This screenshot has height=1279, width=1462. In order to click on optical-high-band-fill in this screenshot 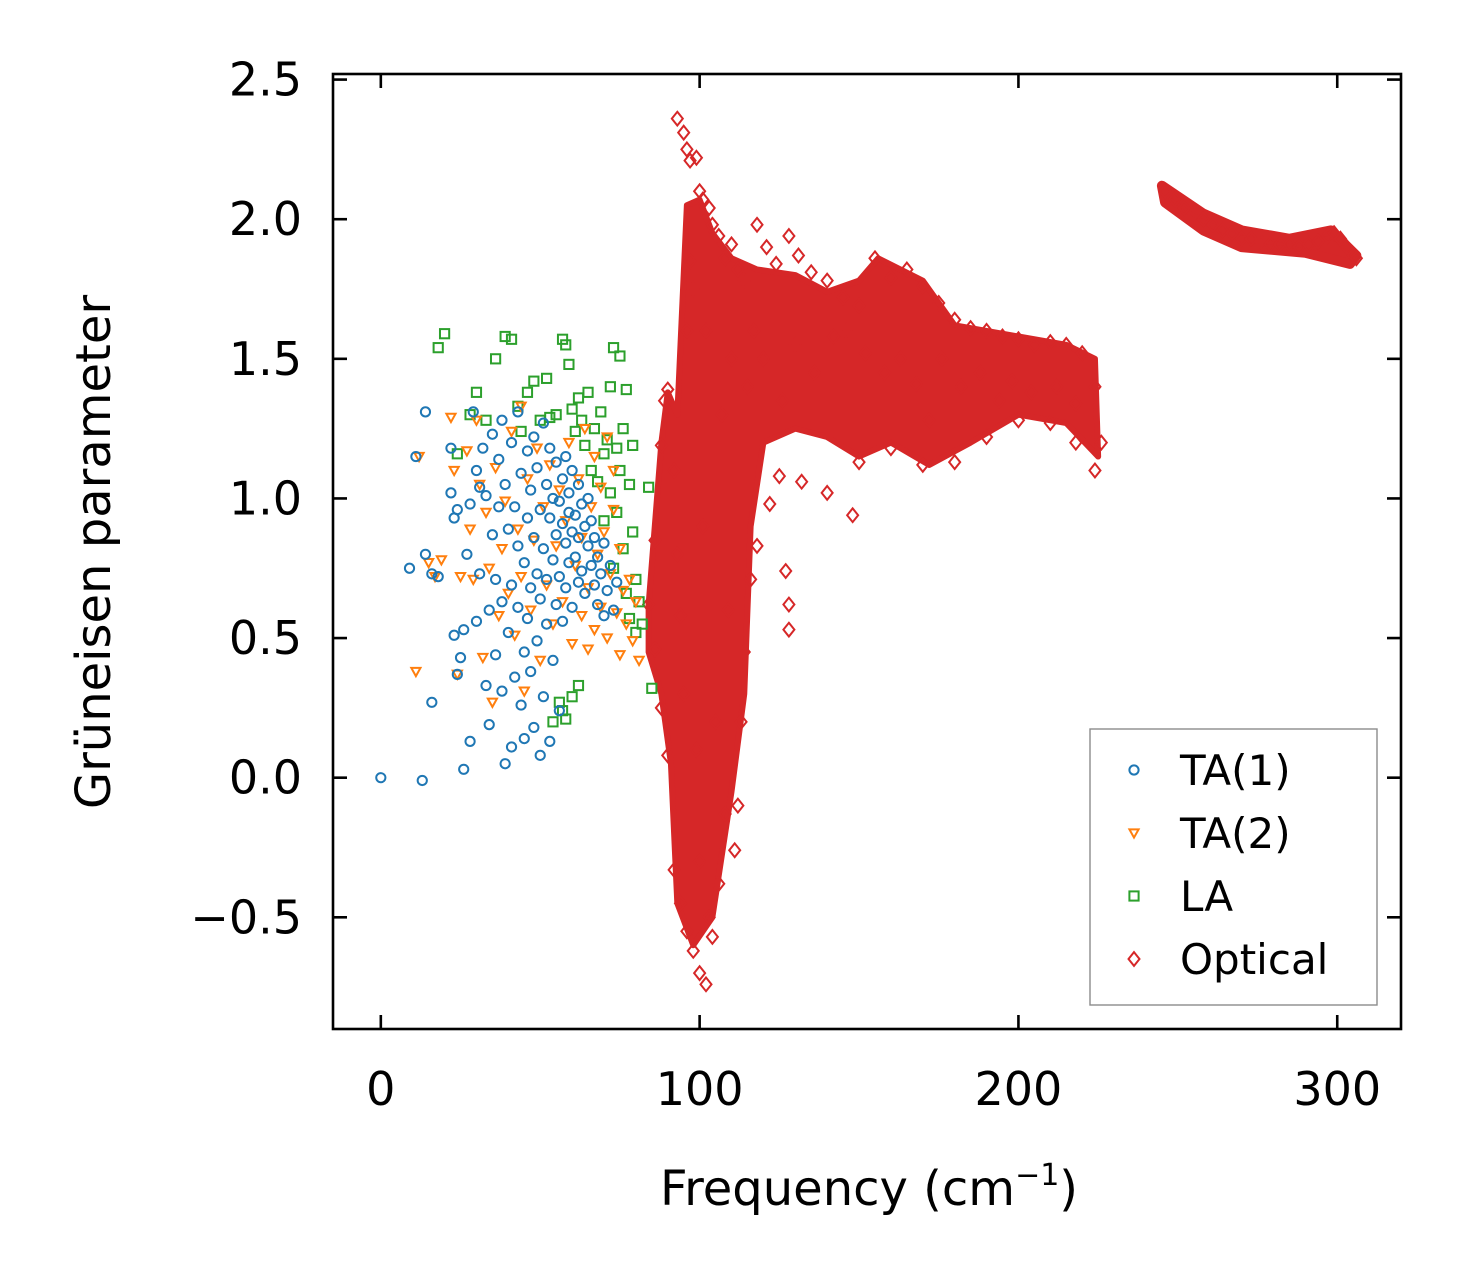, I will do `click(1259, 224)`.